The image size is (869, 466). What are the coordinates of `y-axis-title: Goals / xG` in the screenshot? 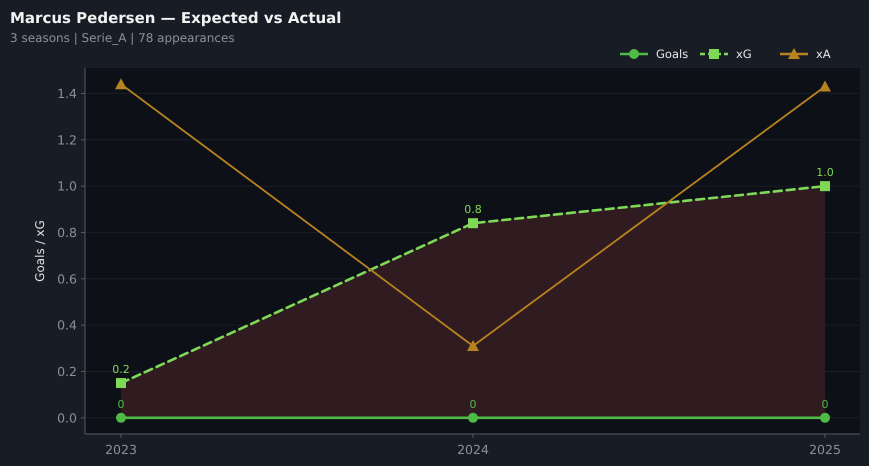 It's located at (40, 251).